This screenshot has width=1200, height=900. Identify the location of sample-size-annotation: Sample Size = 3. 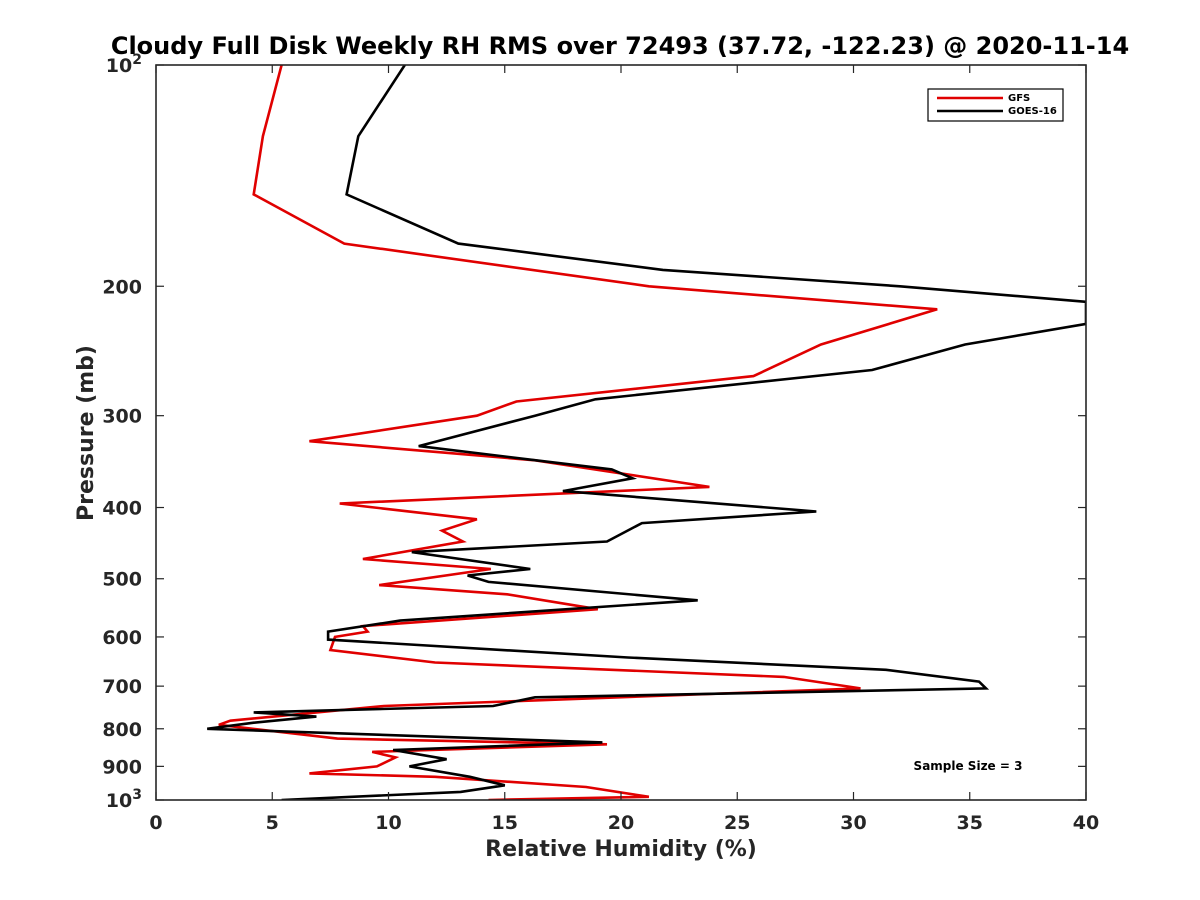
(968, 766).